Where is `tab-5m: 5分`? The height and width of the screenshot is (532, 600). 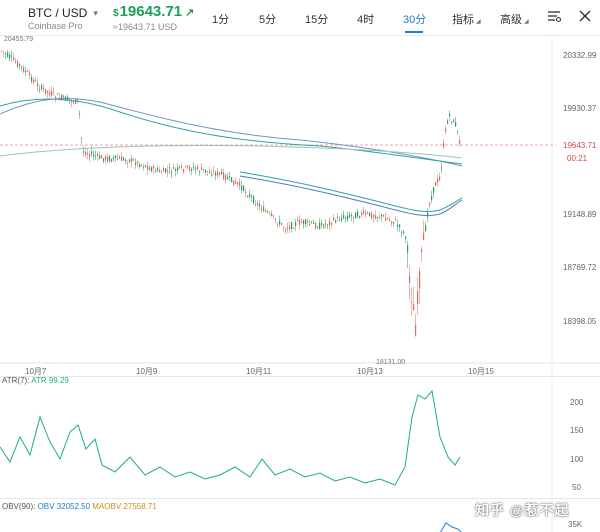
tab-5m: 5分 is located at coordinates (268, 20).